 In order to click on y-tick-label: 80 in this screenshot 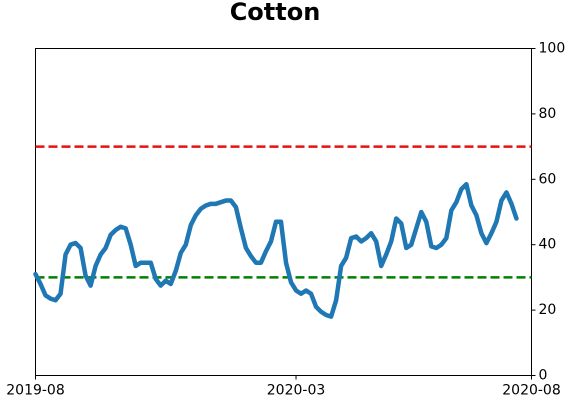, I will do `click(548, 114)`.